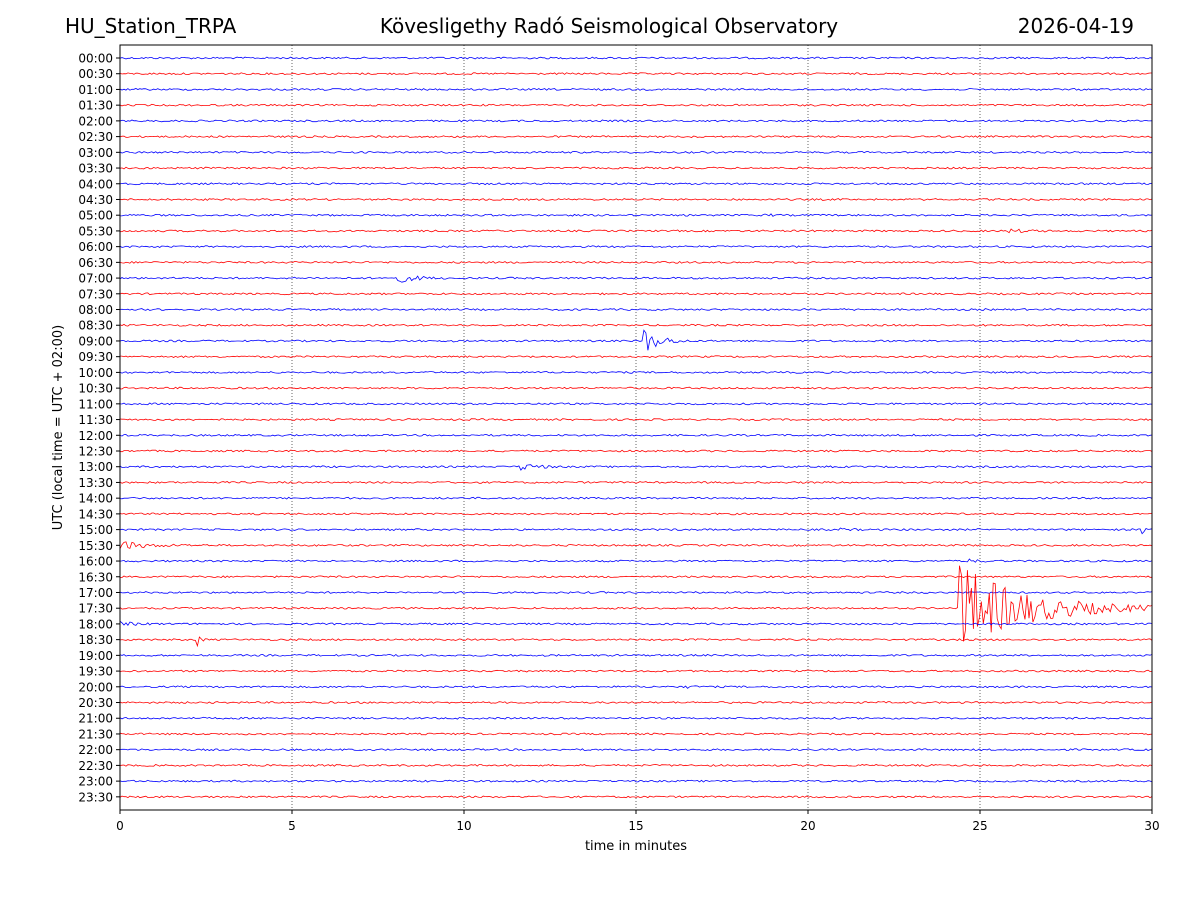 Image resolution: width=1200 pixels, height=900 pixels. What do you see at coordinates (95, 169) in the screenshot?
I see `y-tick-label: 03:30` at bounding box center [95, 169].